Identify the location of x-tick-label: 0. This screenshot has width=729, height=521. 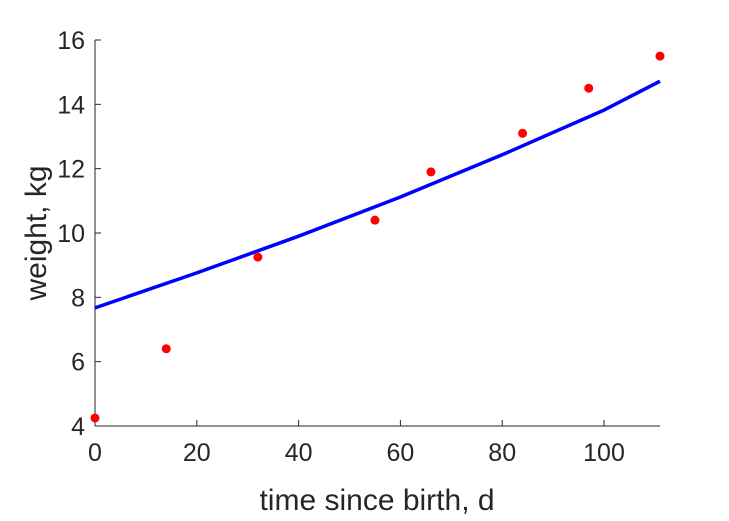
(95, 453).